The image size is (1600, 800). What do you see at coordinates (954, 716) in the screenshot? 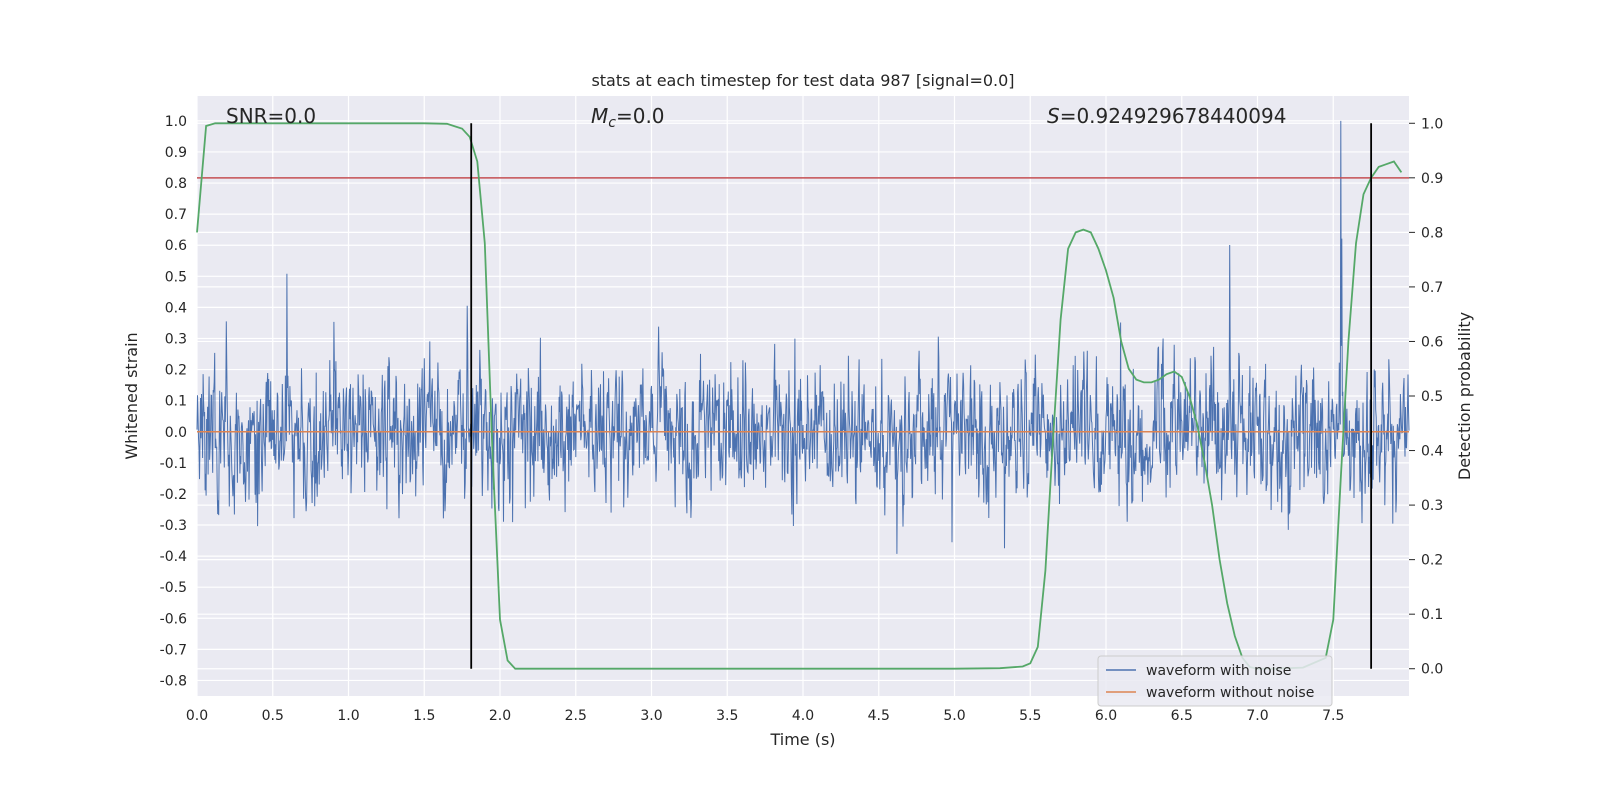
I see `x-tick-label: 5.0` at bounding box center [954, 716].